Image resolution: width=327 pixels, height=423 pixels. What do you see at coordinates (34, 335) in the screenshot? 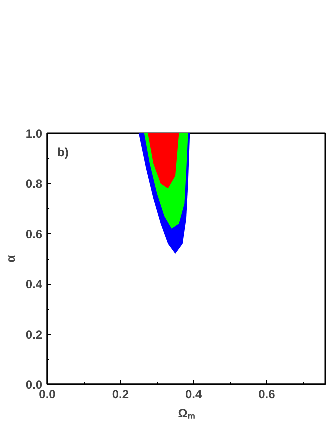
I see `y-tick-label: 0.2` at bounding box center [34, 335].